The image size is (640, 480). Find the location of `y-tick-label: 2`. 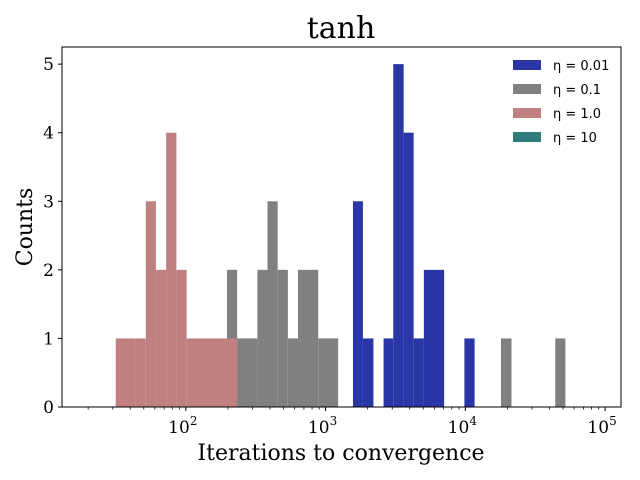

y-tick-label: 2 is located at coordinates (48, 271).